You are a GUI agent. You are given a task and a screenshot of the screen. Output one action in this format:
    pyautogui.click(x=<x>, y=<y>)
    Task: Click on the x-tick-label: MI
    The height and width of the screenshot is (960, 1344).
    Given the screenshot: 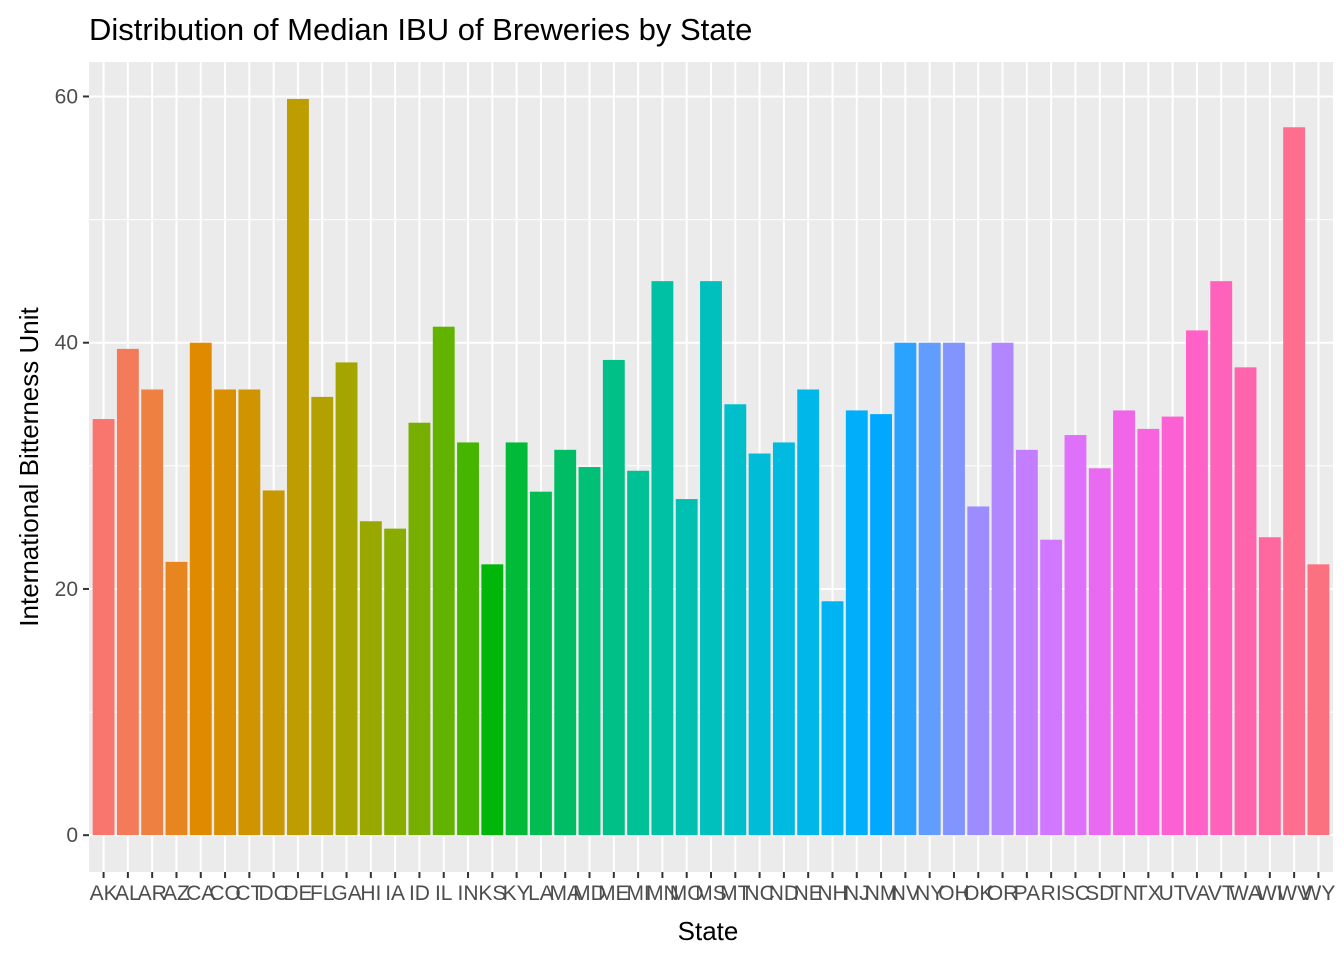 What is the action you would take?
    pyautogui.click(x=637, y=893)
    